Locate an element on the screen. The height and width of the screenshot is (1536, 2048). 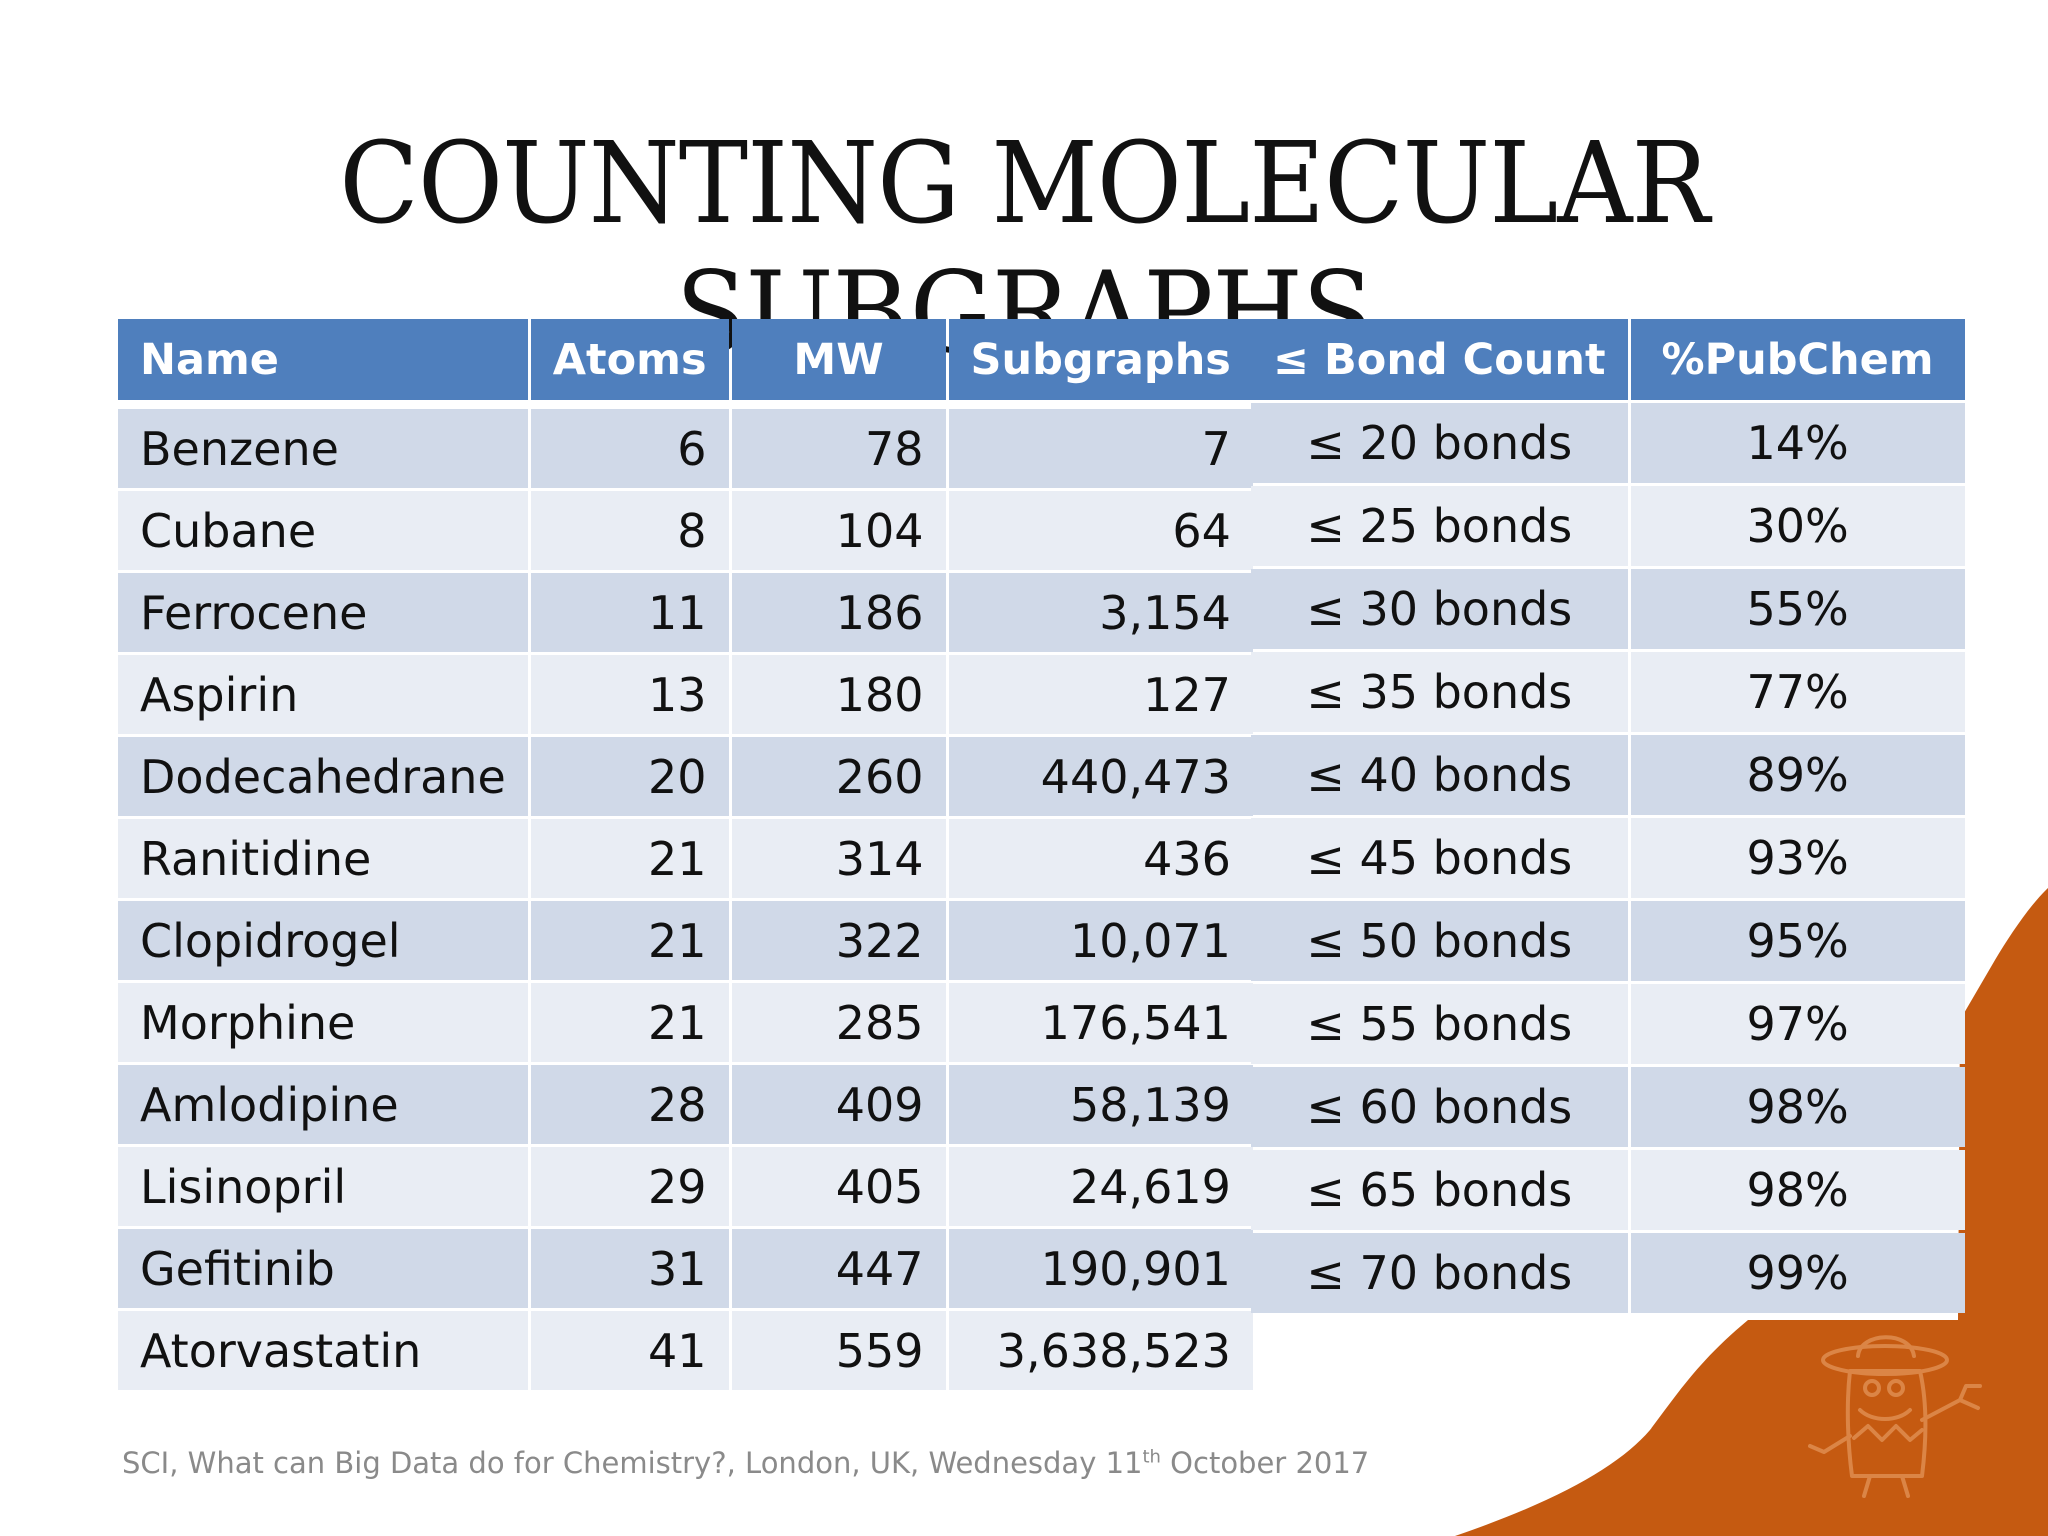
cell-bond-count: ≤ 30 bonds is located at coordinates (1439, 609).